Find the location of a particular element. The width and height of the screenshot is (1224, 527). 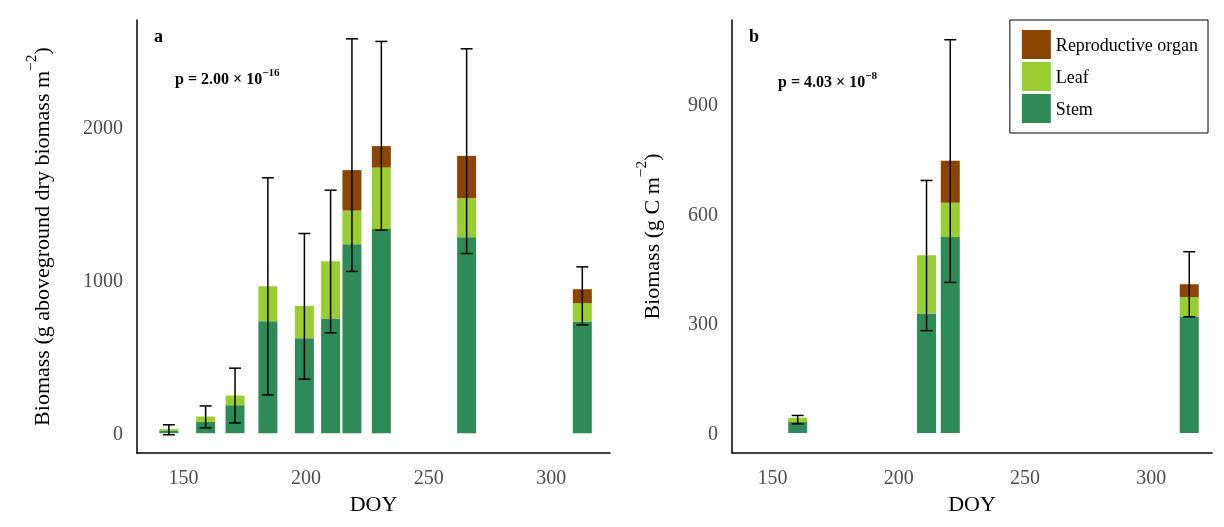

y-tick-label: 2000 is located at coordinates (103, 127).